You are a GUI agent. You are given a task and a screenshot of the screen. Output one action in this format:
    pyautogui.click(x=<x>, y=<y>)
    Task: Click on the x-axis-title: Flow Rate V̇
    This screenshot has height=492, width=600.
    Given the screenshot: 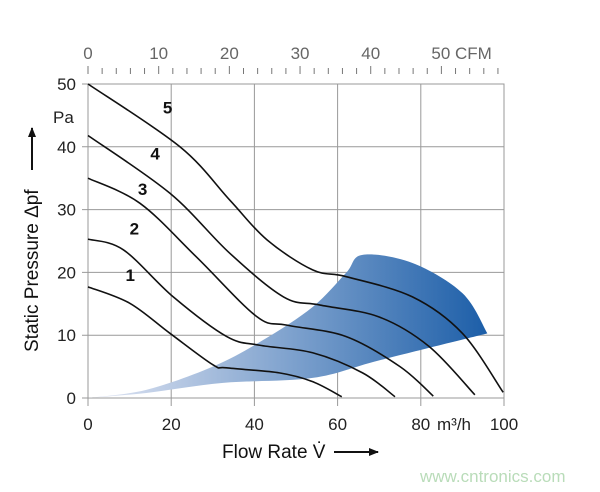 What is the action you would take?
    pyautogui.click(x=274, y=452)
    